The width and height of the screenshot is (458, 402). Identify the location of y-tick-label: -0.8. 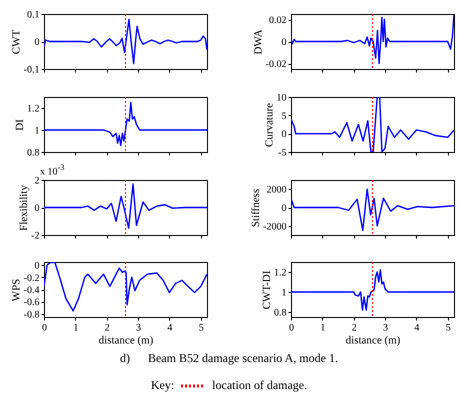
(32, 314).